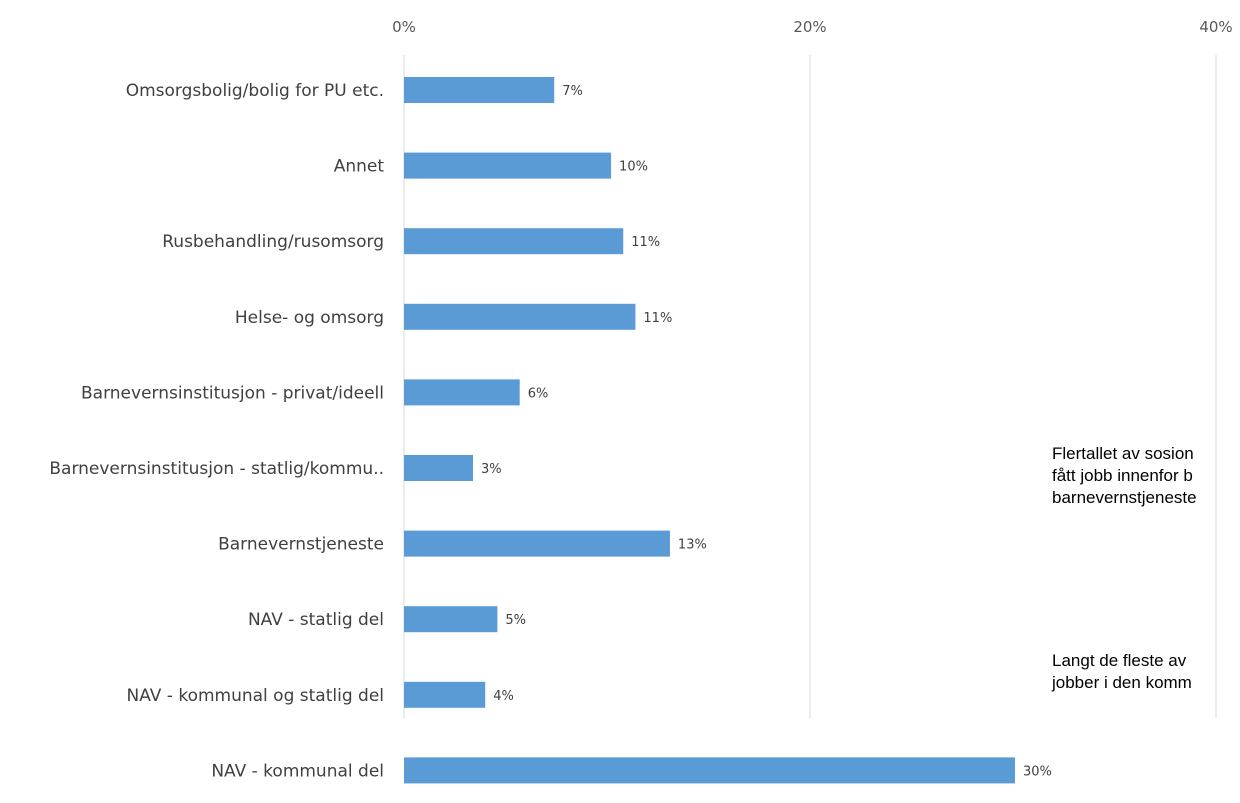  What do you see at coordinates (1122, 475) in the screenshot?
I see `annotation-1-line-2: fått jobb innenfor b` at bounding box center [1122, 475].